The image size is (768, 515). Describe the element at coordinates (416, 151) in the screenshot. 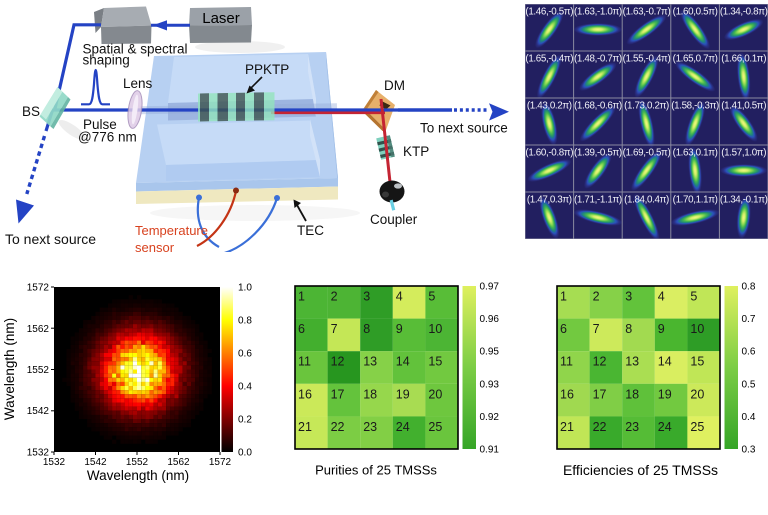

I see `svg-text: KTP` at that location.